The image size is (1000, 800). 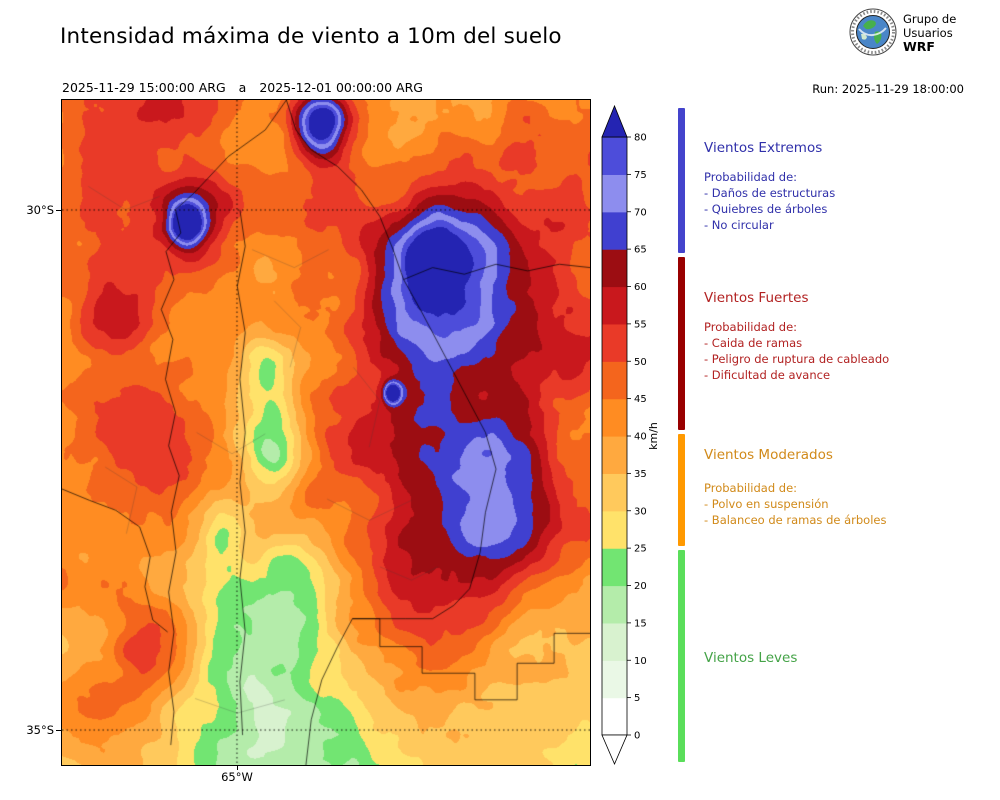 I want to click on lat-tickmark-35s, so click(x=58, y=730).